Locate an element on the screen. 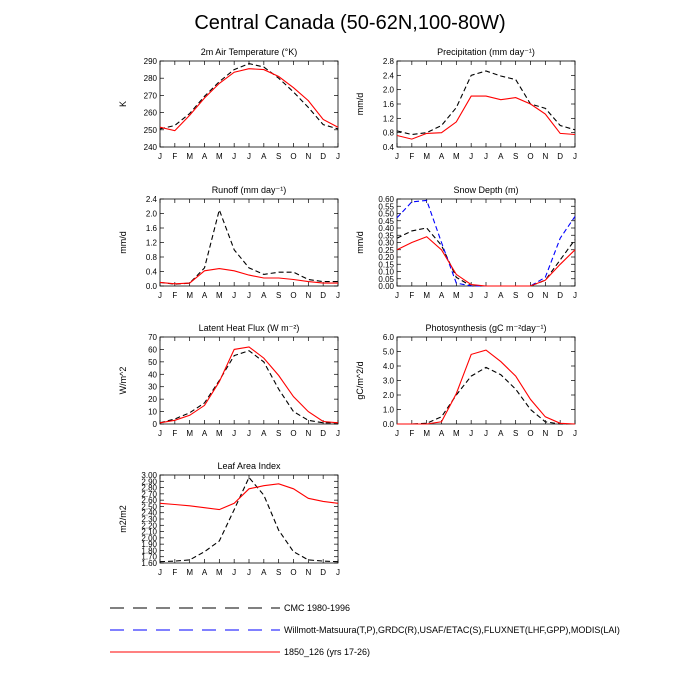  legend-label-3: 1850_126 (yrs 17-26) is located at coordinates (327, 652).